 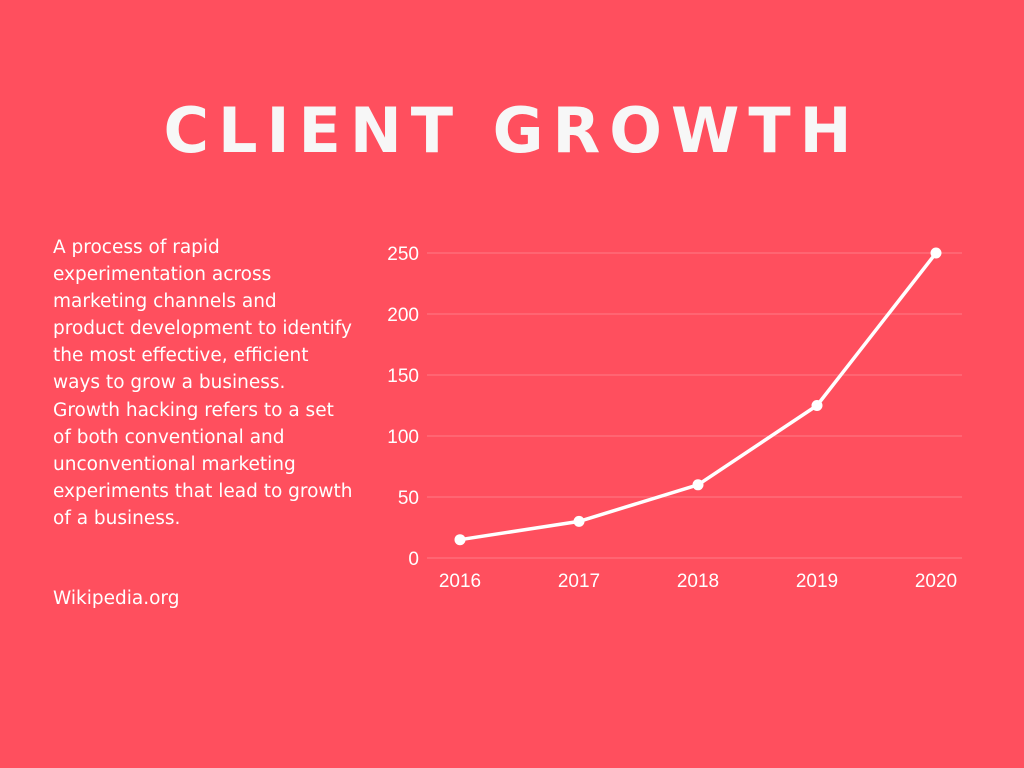 What do you see at coordinates (403, 376) in the screenshot?
I see `y-tick-label-150: 150` at bounding box center [403, 376].